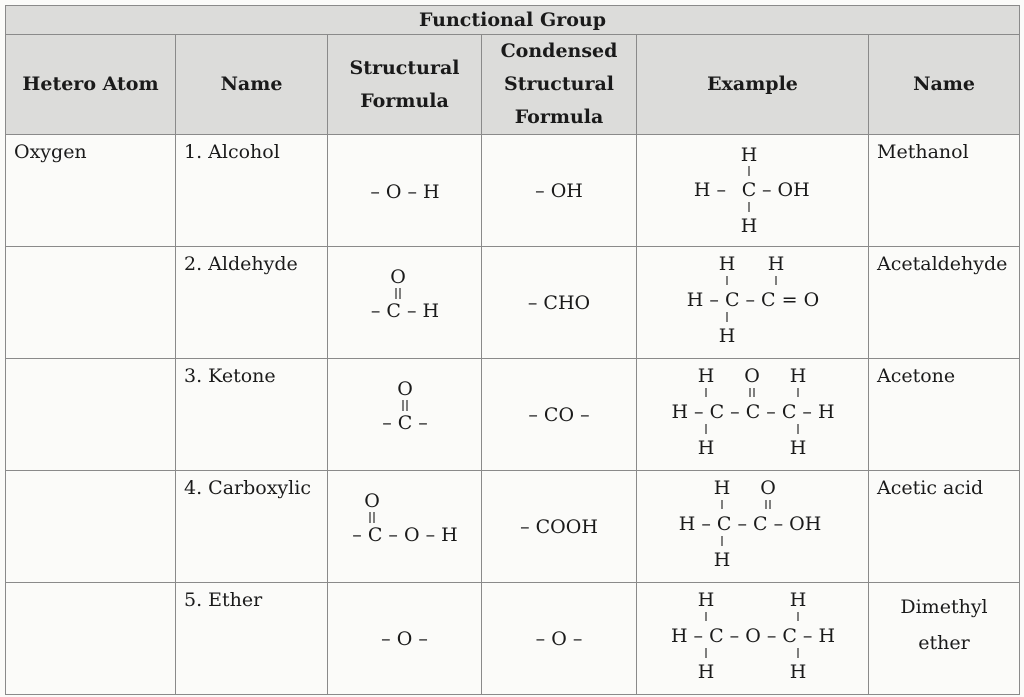 The width and height of the screenshot is (1024, 697). I want to click on col-example: Example, so click(752, 84).